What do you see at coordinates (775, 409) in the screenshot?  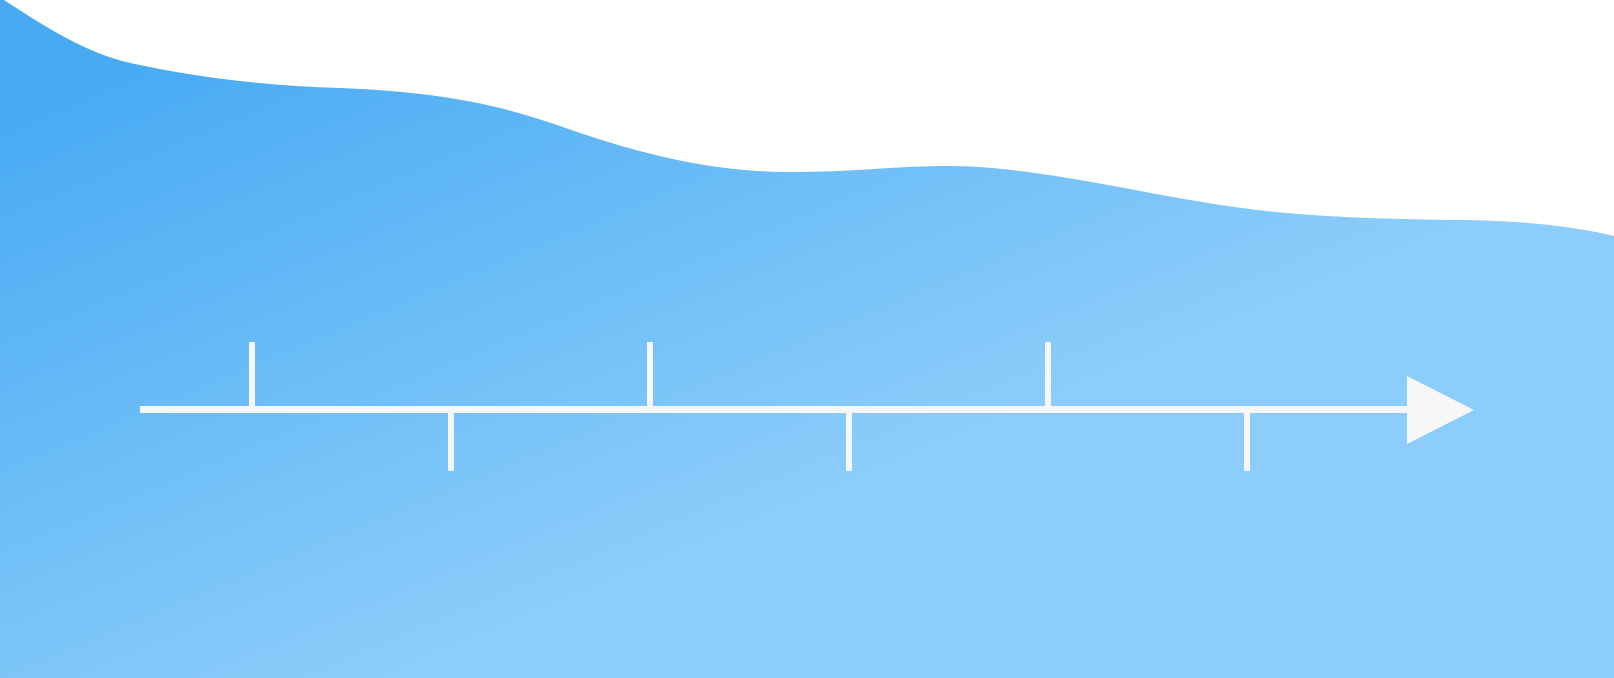 I see `timeline-axis-line` at bounding box center [775, 409].